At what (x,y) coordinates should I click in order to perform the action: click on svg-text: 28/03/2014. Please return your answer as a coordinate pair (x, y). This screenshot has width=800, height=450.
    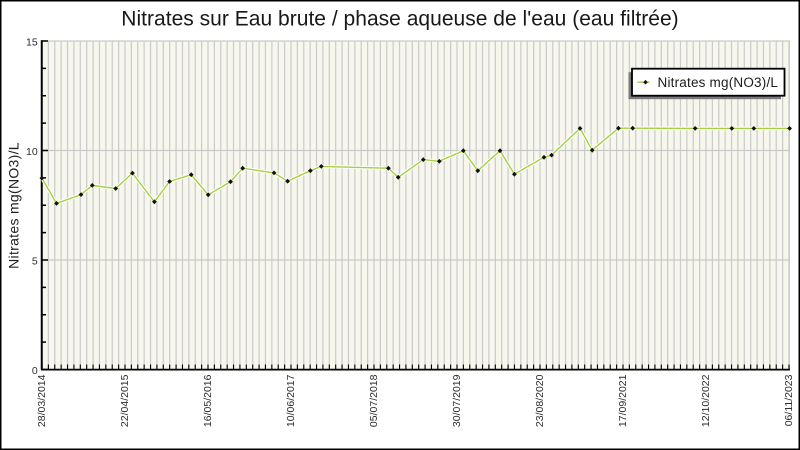
    Looking at the image, I should click on (42, 400).